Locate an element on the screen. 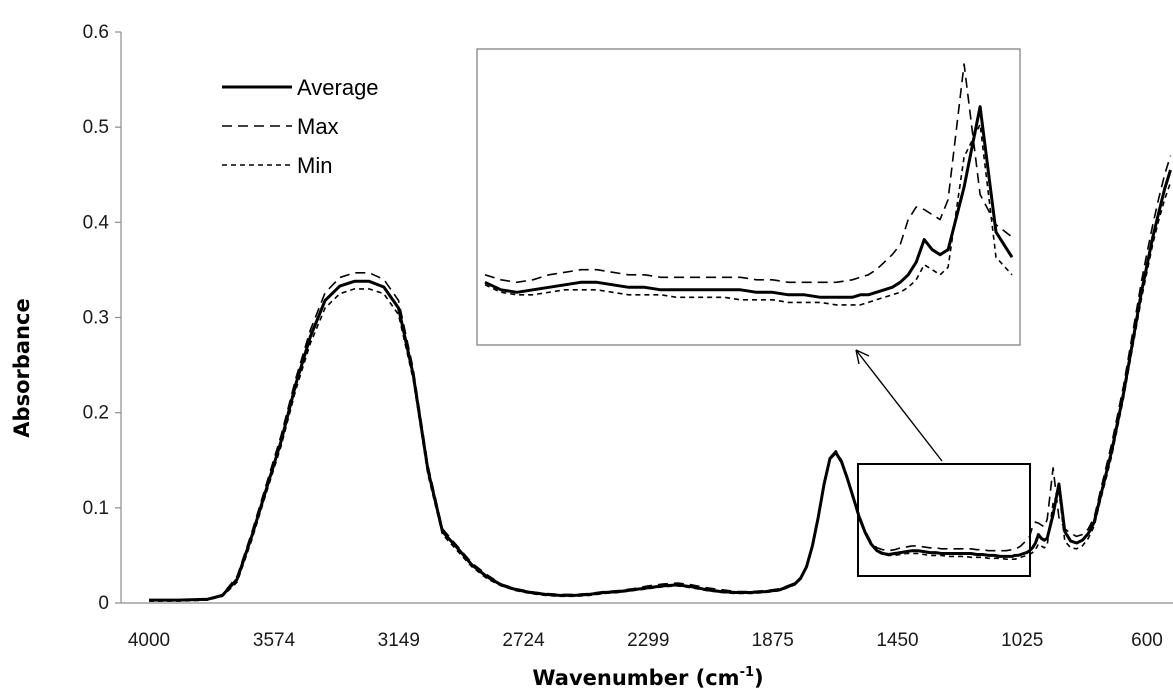 The image size is (1173, 693). zoom-region-box is located at coordinates (944, 520).